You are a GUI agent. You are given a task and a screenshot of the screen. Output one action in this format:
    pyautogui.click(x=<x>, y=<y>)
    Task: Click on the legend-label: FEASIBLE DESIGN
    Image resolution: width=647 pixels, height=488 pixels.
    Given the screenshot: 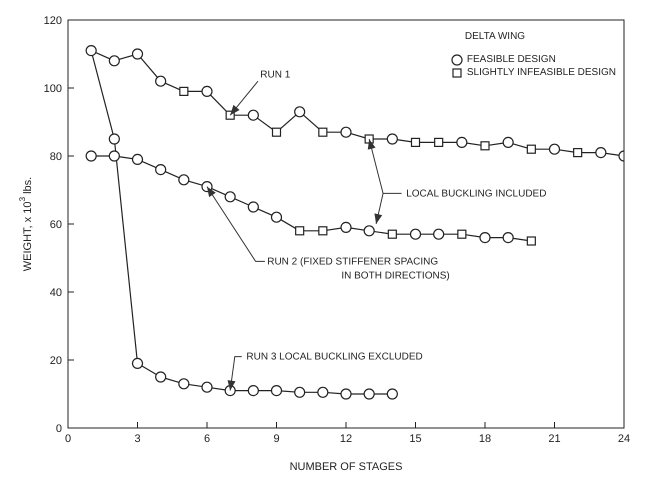 What is the action you would take?
    pyautogui.click(x=511, y=59)
    